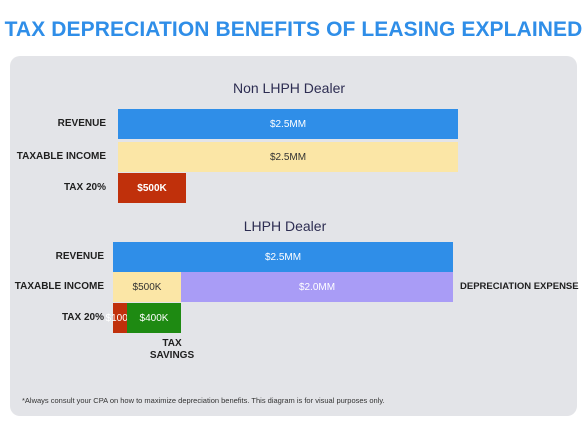  Describe the element at coordinates (285, 226) in the screenshot. I see `chart-title: LHPH Dealer` at that location.